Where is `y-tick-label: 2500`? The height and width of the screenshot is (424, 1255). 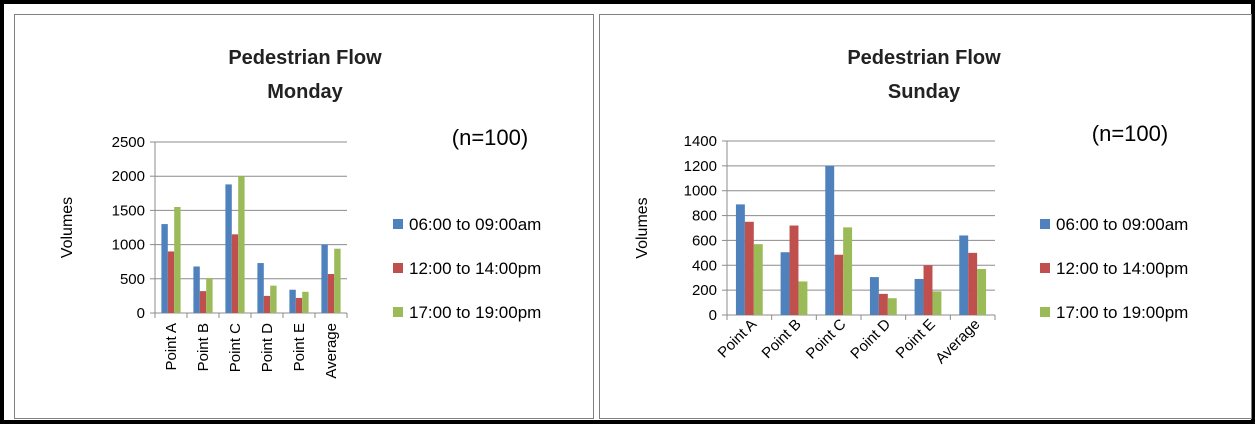 y-tick-label: 2500 is located at coordinates (128, 142).